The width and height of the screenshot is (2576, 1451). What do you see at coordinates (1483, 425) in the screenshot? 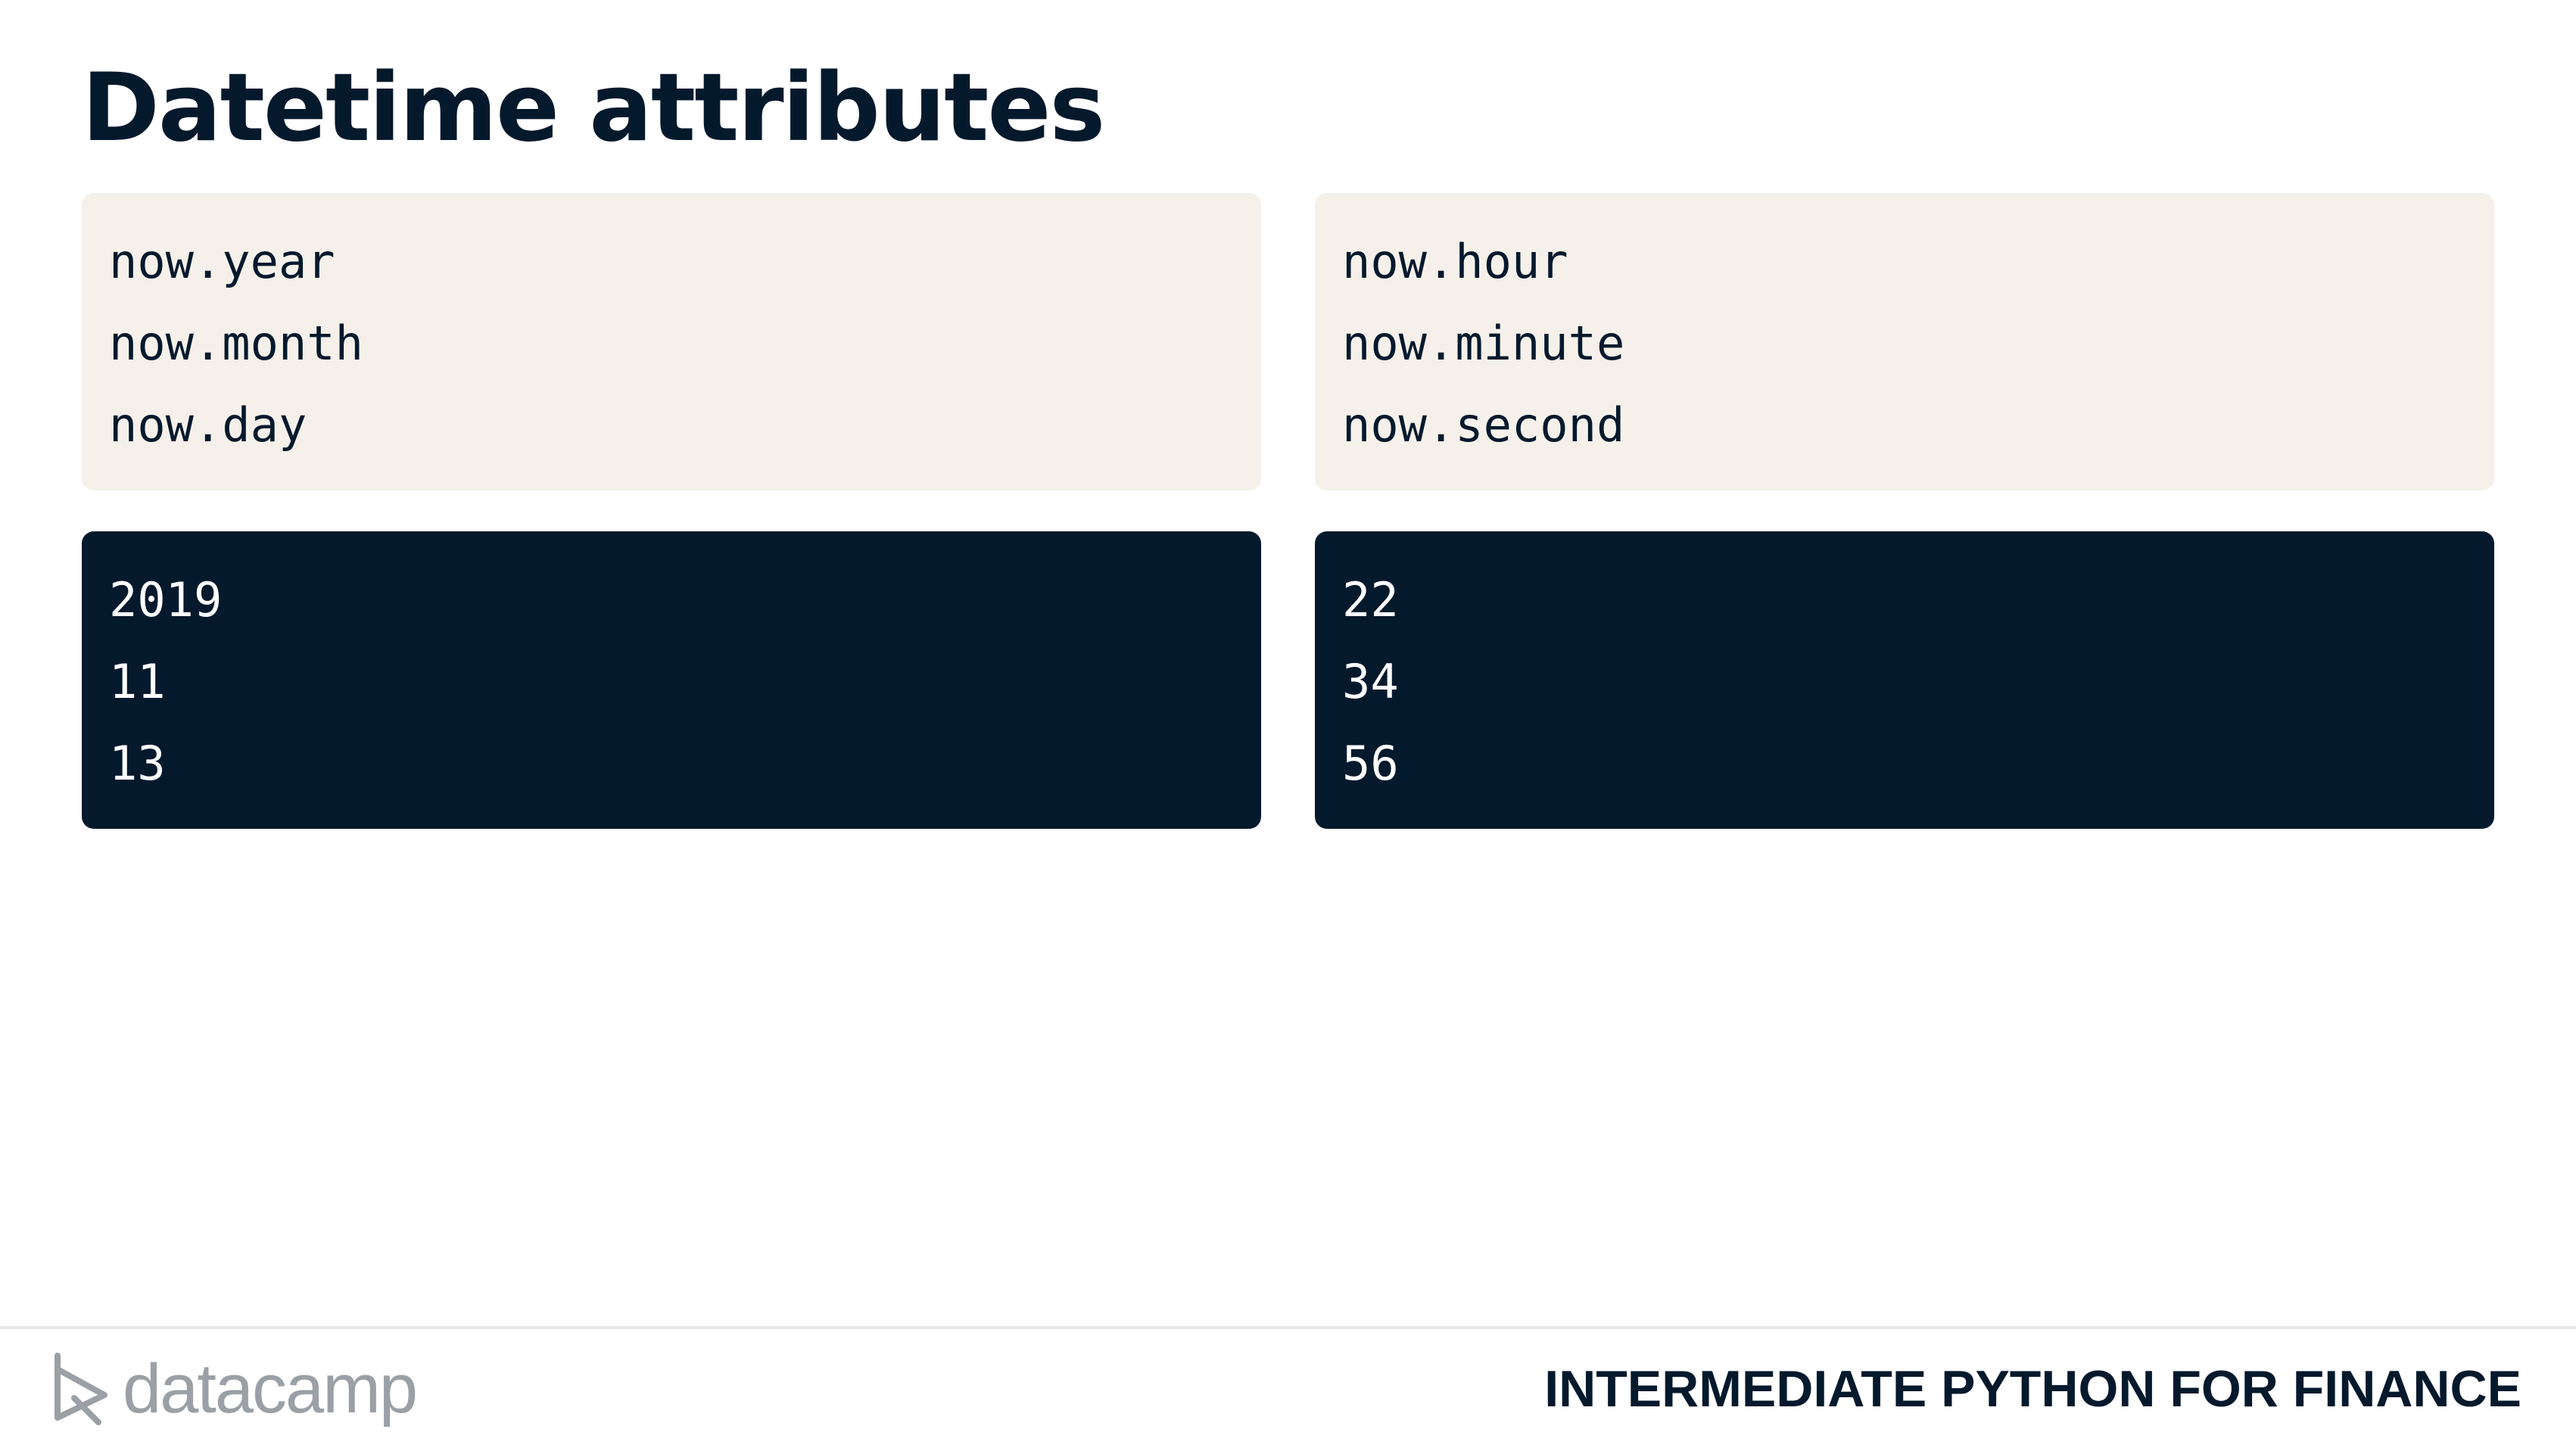
I see `code-line: now.second` at bounding box center [1483, 425].